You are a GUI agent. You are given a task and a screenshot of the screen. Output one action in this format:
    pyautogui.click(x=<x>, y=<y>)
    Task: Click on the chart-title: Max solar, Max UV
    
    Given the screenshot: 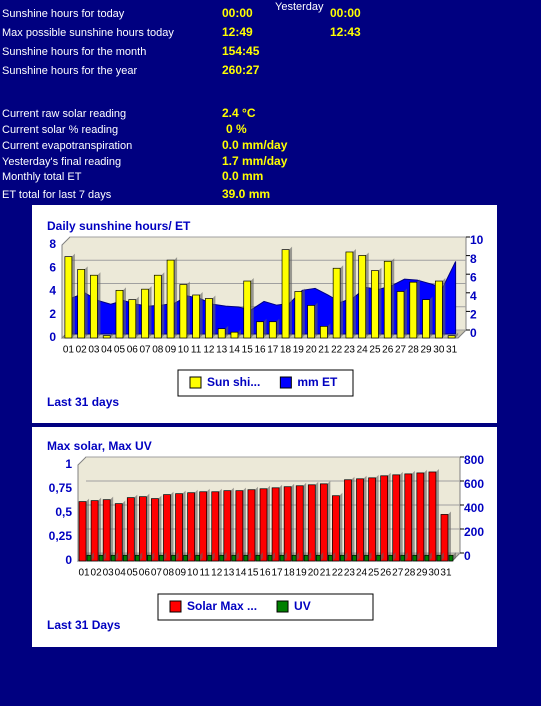 What is the action you would take?
    pyautogui.click(x=99, y=446)
    